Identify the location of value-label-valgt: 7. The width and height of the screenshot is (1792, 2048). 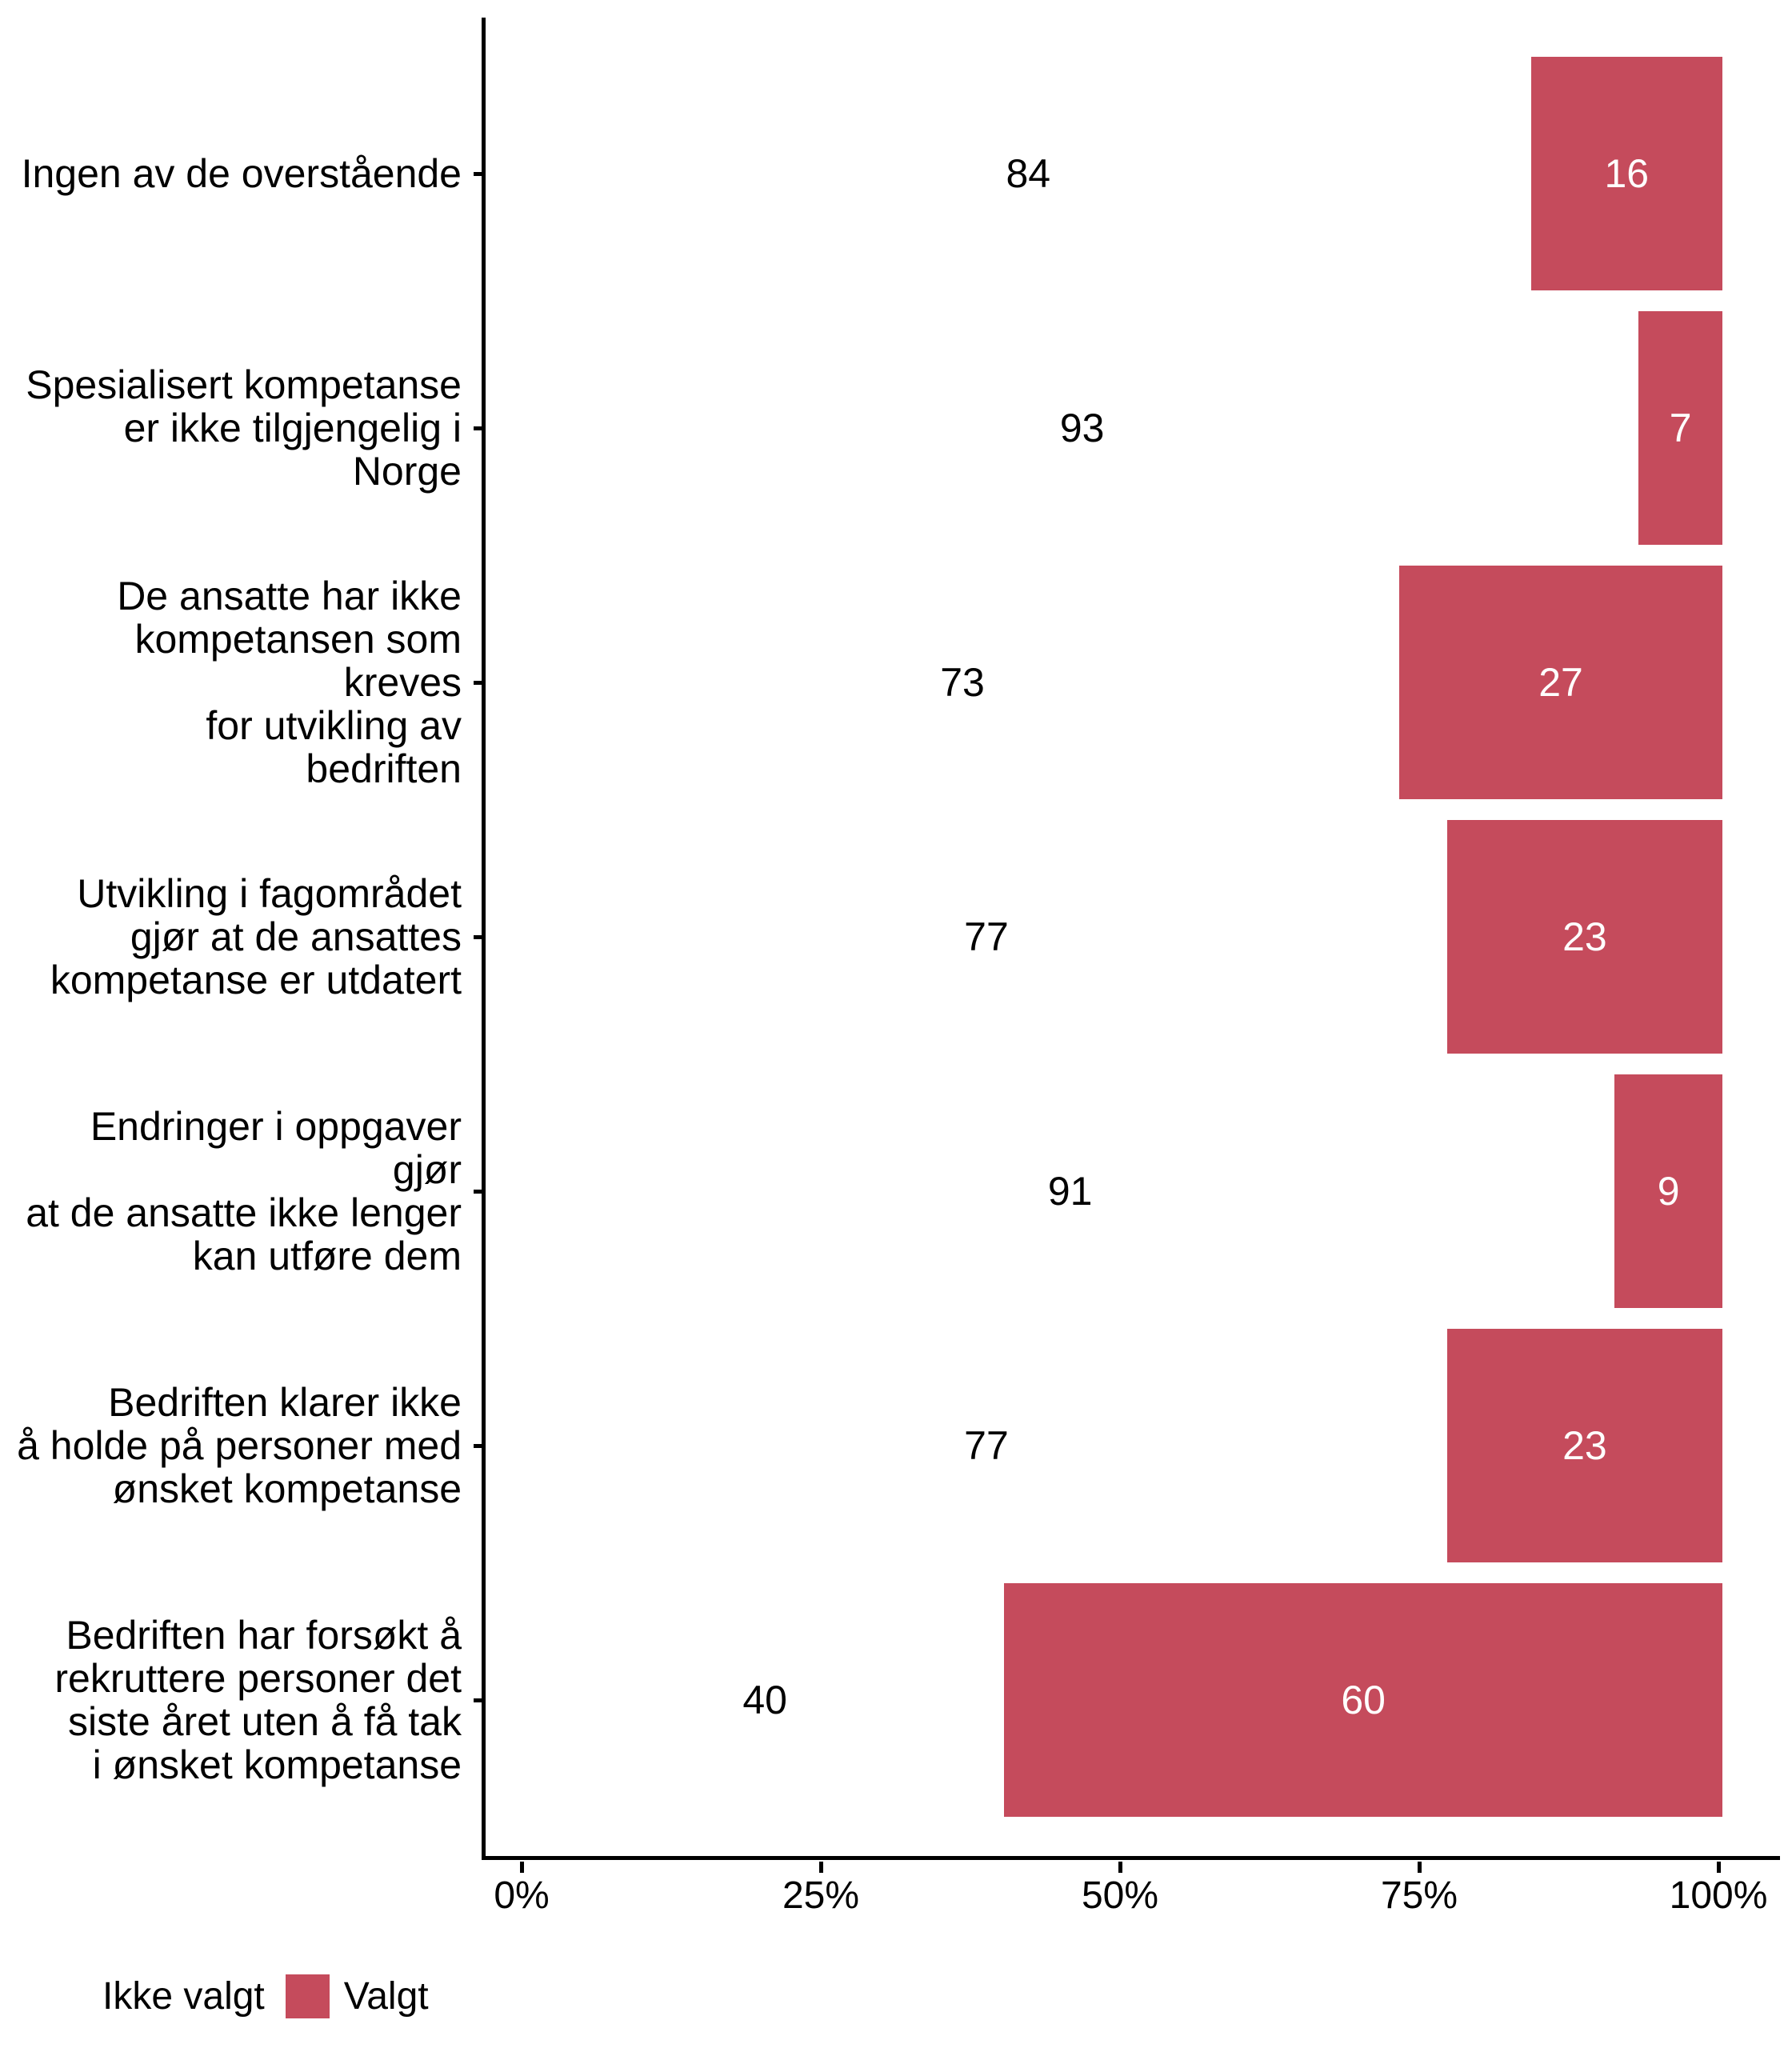
(1680, 428).